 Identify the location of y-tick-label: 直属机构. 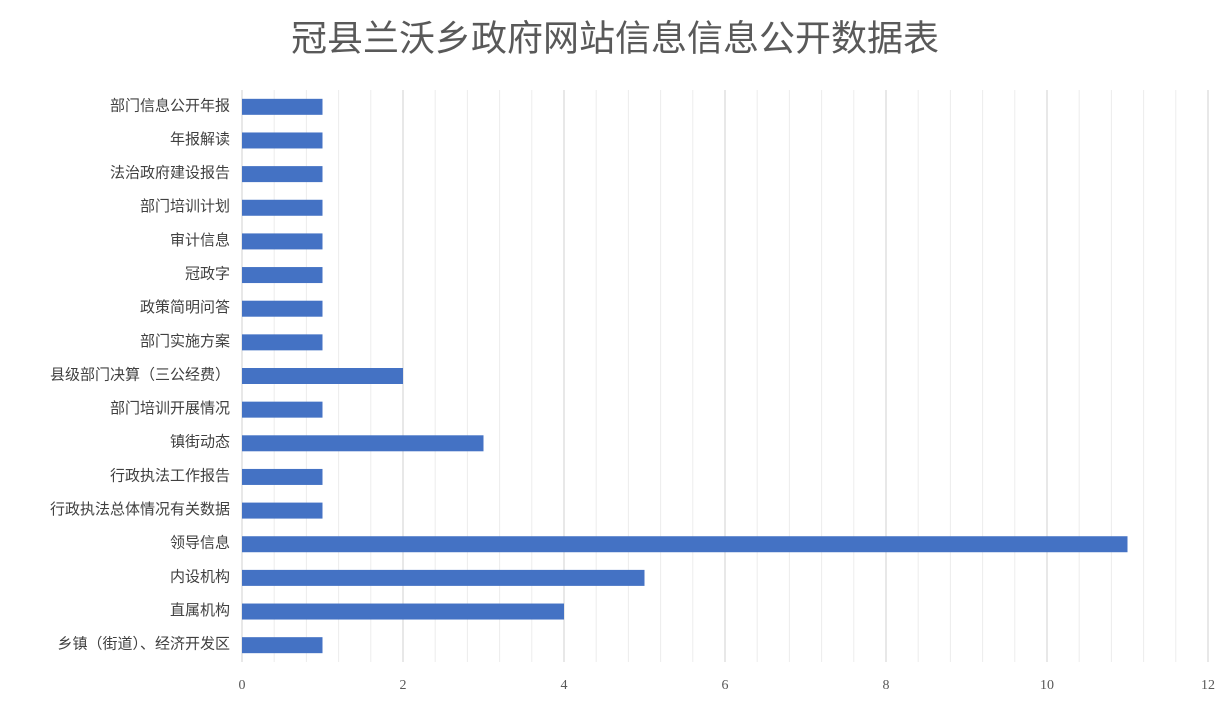
(200, 610).